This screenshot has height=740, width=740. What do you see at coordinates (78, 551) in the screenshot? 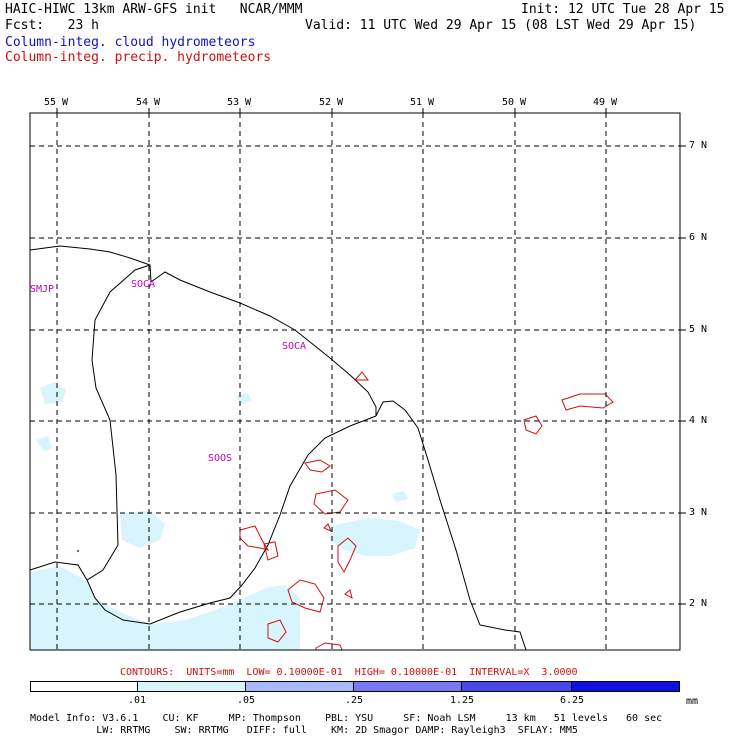
I see `small-cloud-dot` at bounding box center [78, 551].